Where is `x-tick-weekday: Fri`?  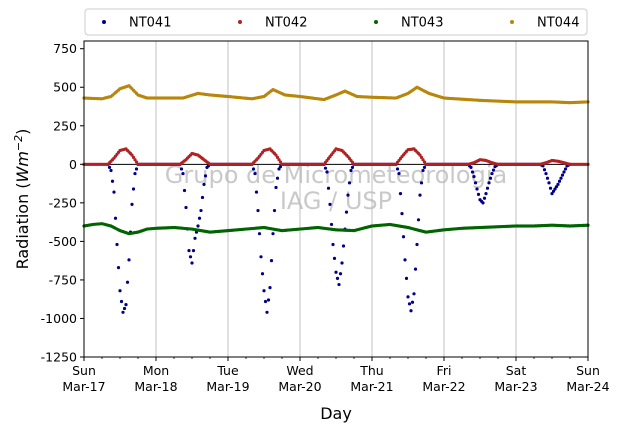
x-tick-weekday: Fri is located at coordinates (444, 370).